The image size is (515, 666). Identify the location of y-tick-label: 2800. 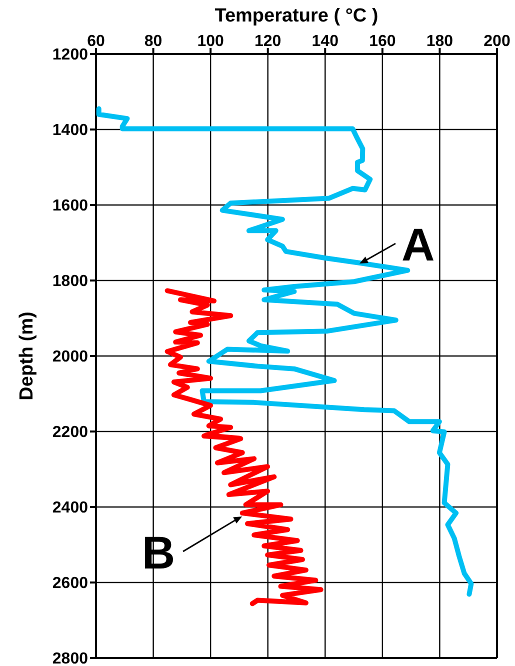
(70, 658).